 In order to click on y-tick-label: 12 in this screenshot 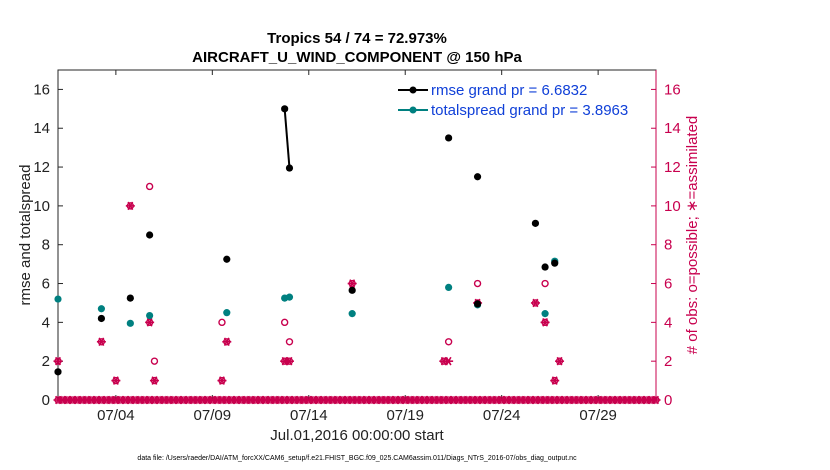, I will do `click(41, 167)`.